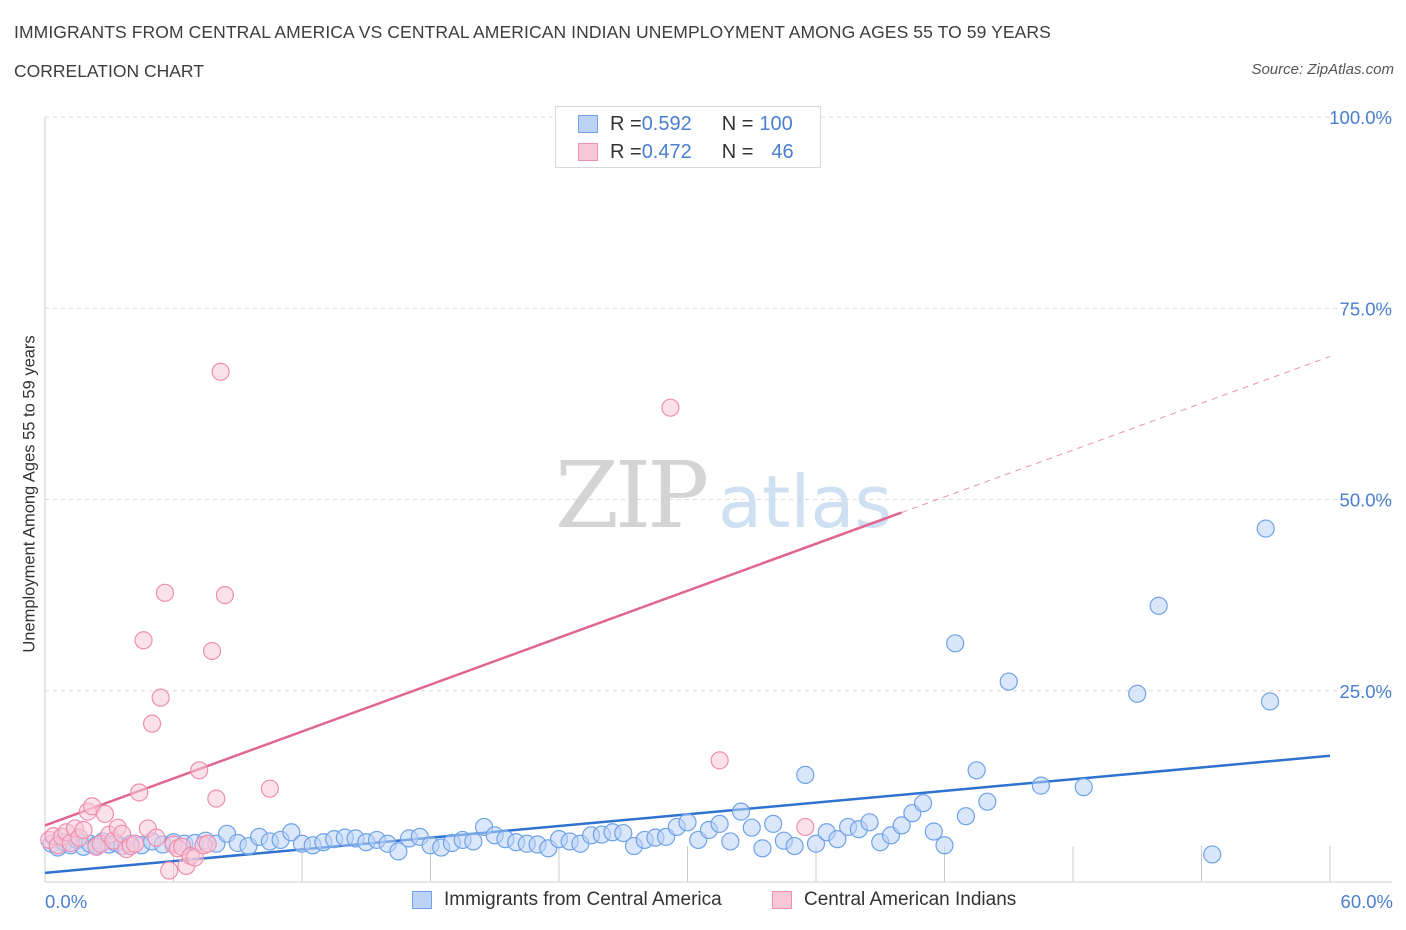 This screenshot has height=930, width=1406. Describe the element at coordinates (1360, 117) in the screenshot. I see `y-tick-label-3: 100.0%` at that location.